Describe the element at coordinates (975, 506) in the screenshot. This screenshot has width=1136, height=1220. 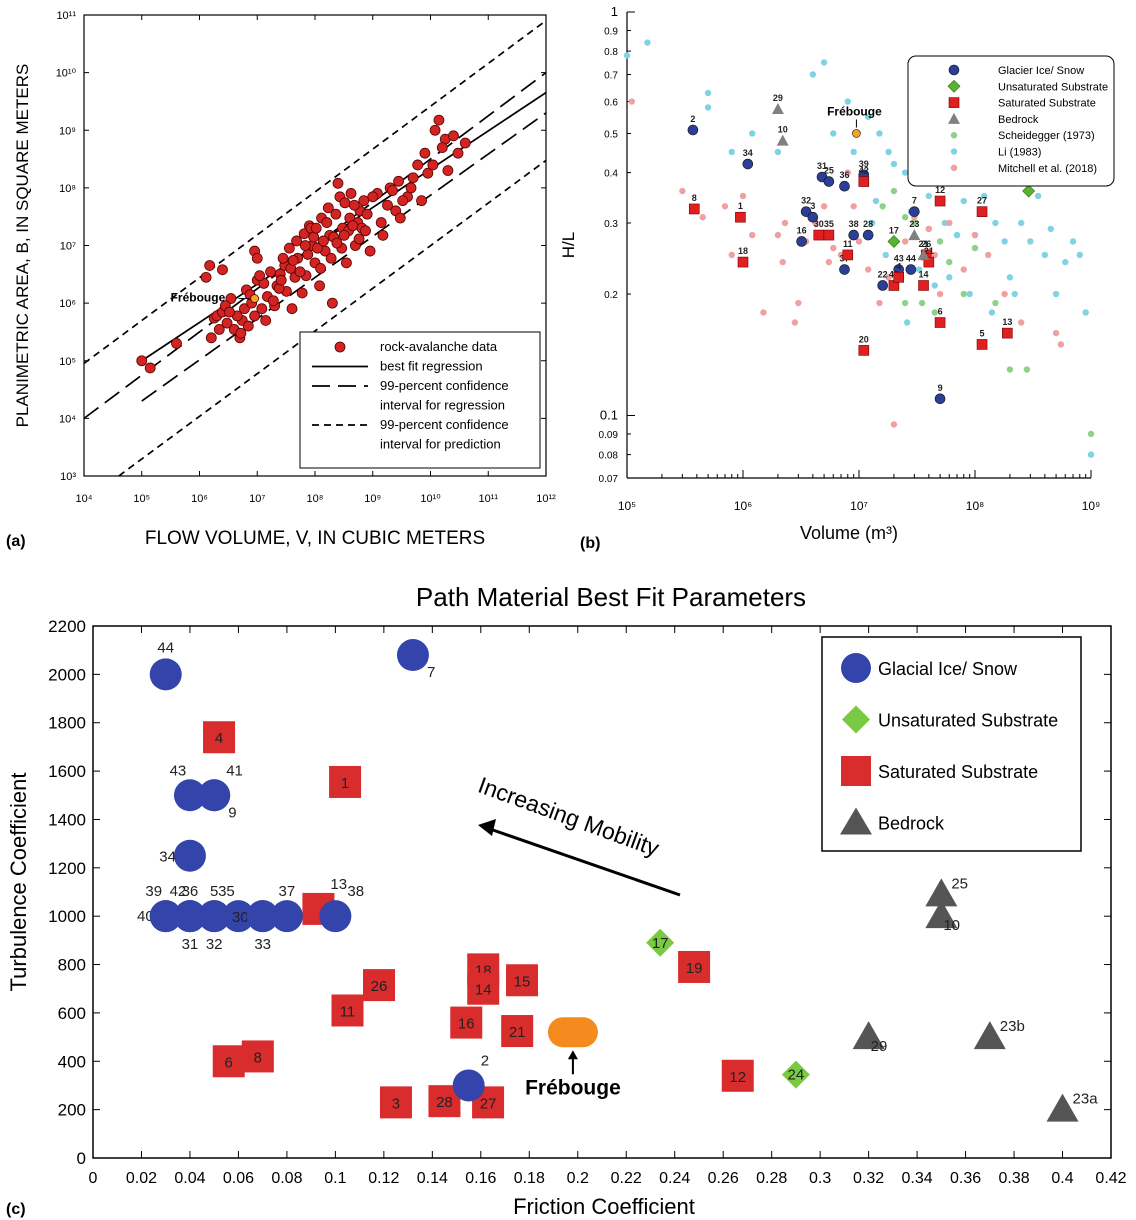
I see `x-tick-label: 10⁸` at that location.